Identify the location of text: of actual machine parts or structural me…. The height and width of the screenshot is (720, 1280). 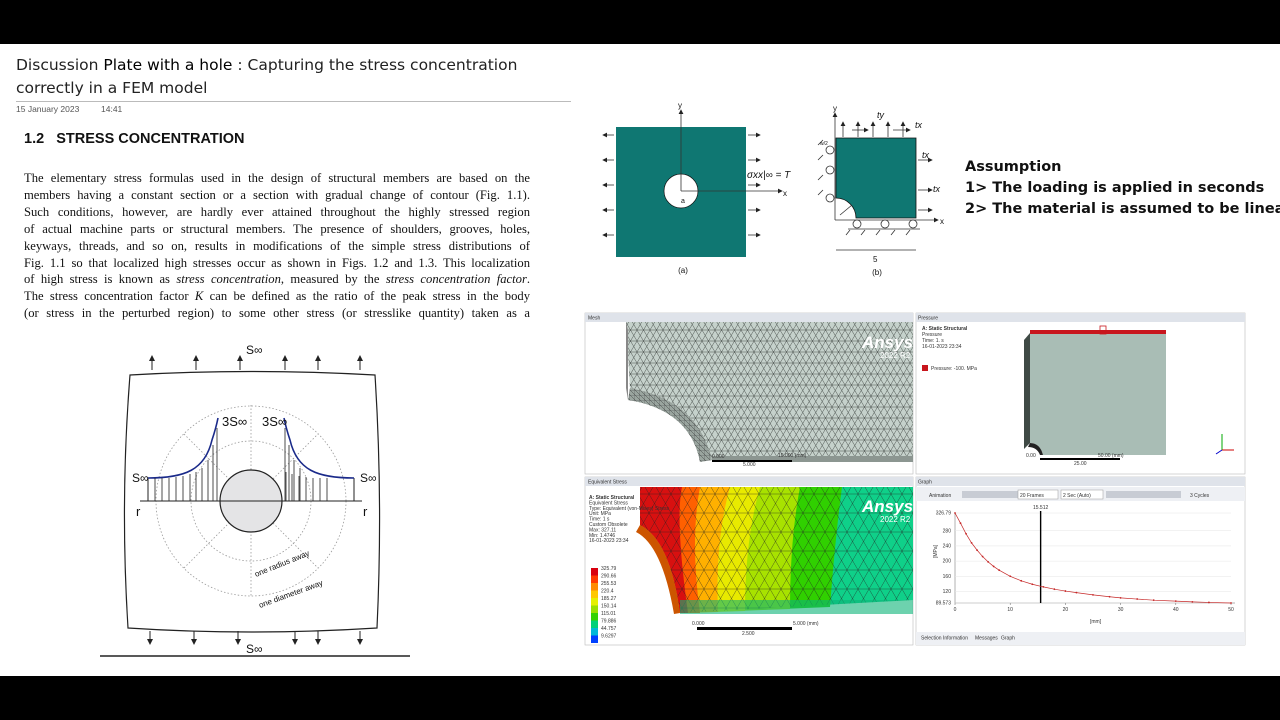
(277, 229).